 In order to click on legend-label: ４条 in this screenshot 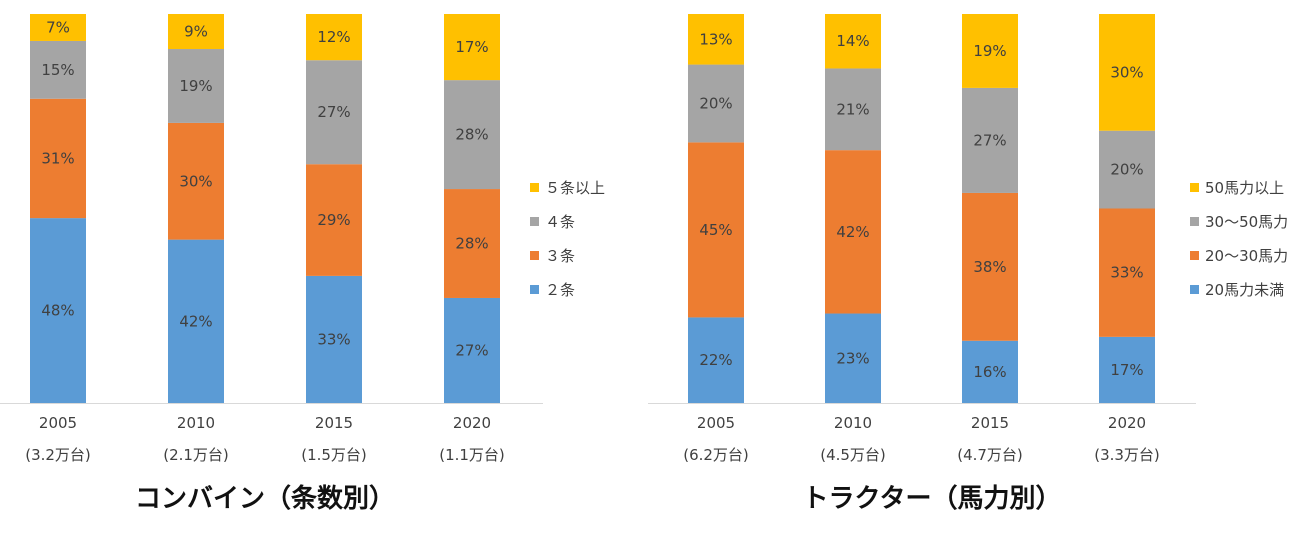, I will do `click(560, 222)`.